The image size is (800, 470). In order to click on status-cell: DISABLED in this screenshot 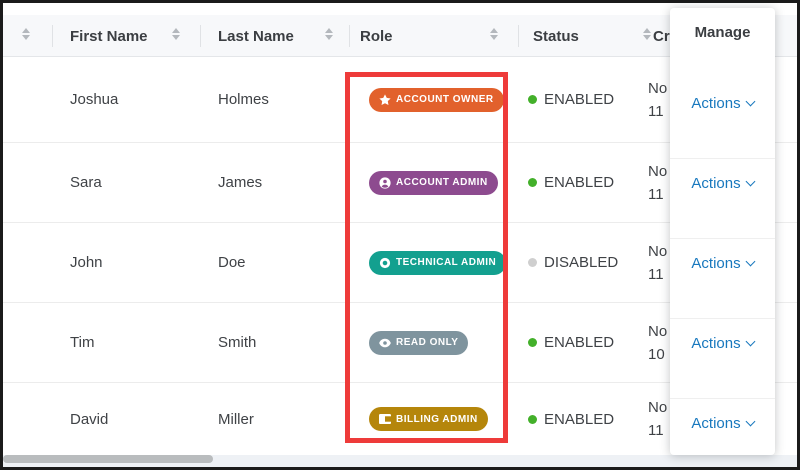, I will do `click(573, 262)`.